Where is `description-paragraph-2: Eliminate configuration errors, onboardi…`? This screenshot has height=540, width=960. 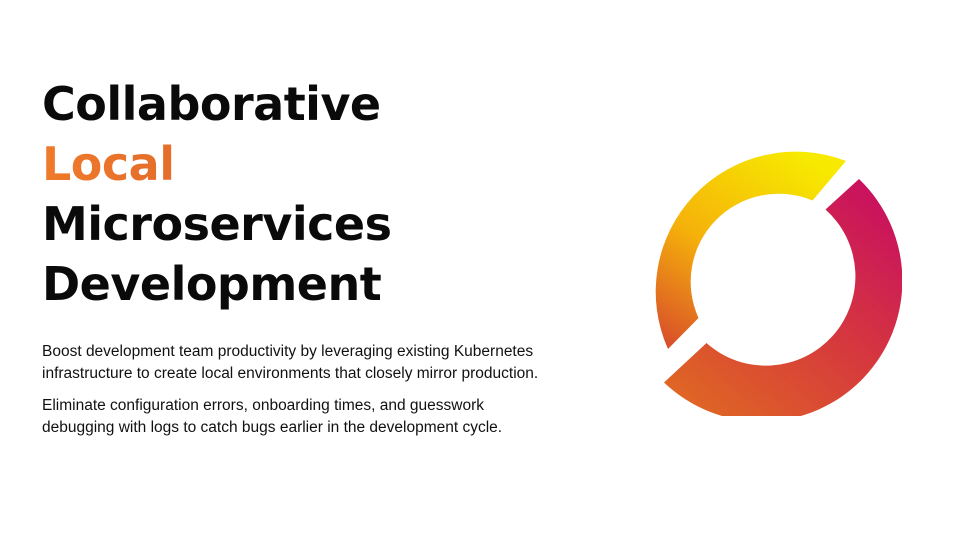
description-paragraph-2: Eliminate configuration errors, onboardi… is located at coordinates (272, 416).